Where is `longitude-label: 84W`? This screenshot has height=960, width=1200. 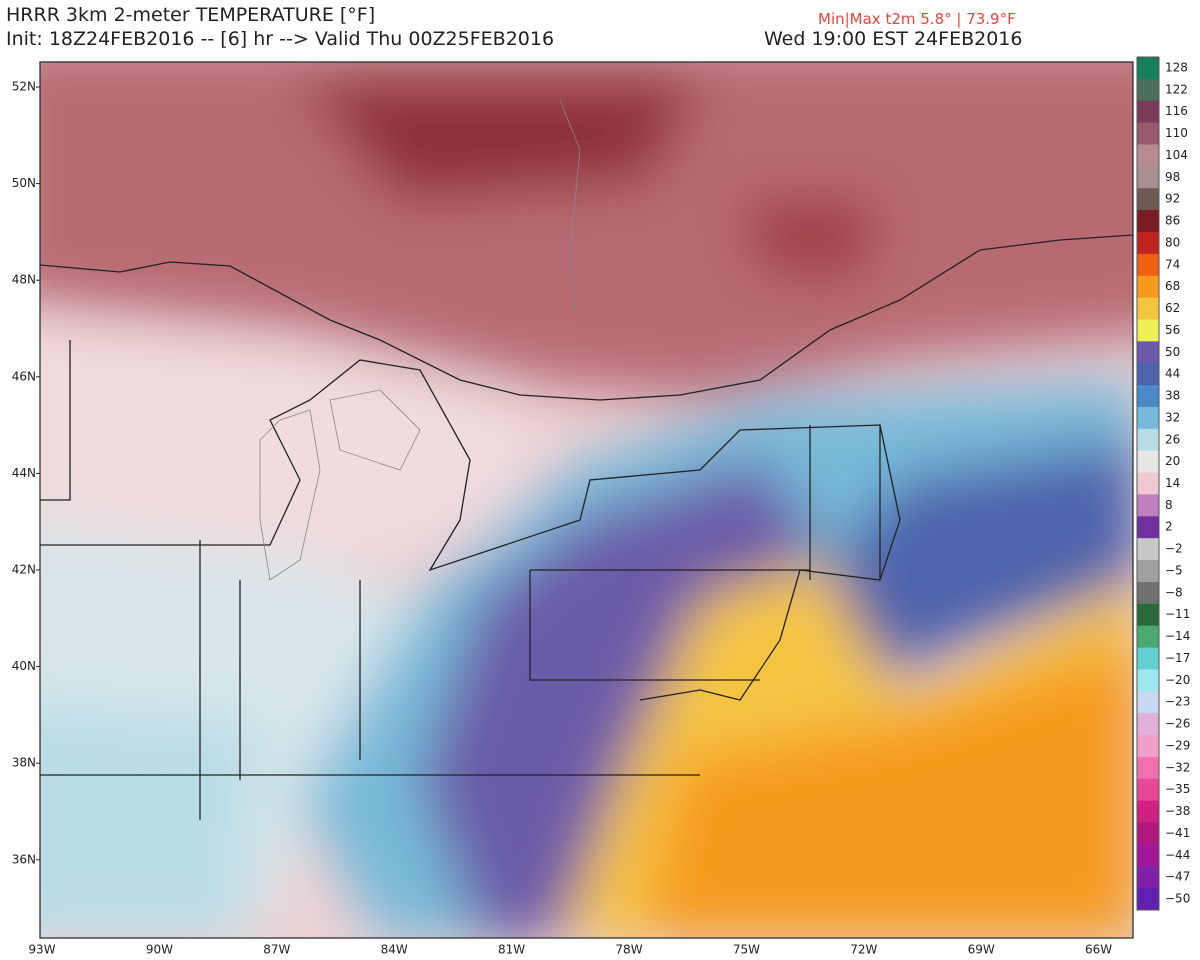 longitude-label: 84W is located at coordinates (394, 950).